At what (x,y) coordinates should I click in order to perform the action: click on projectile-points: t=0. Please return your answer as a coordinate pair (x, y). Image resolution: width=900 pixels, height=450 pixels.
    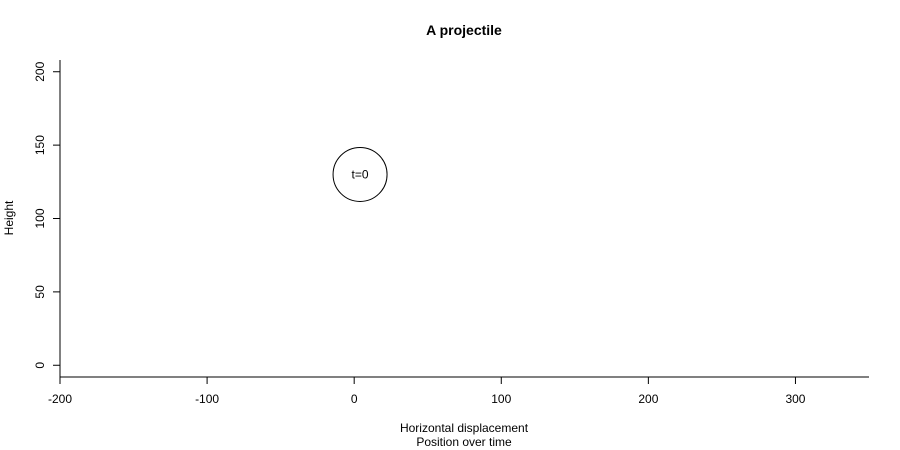
    Looking at the image, I should click on (360, 174).